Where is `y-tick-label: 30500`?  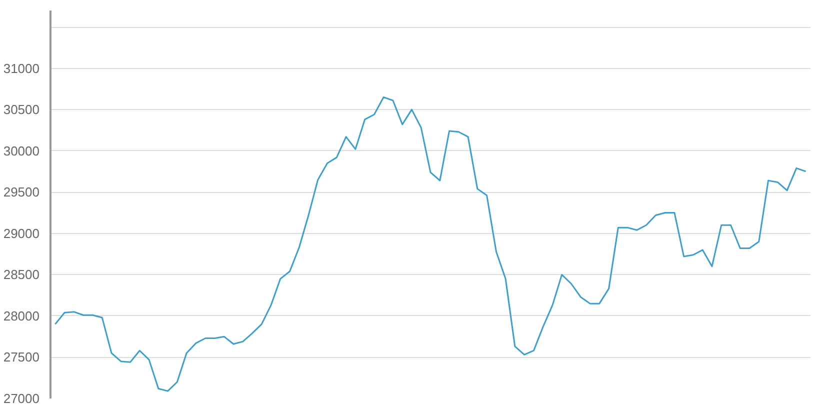
y-tick-label: 30500 is located at coordinates (21, 110).